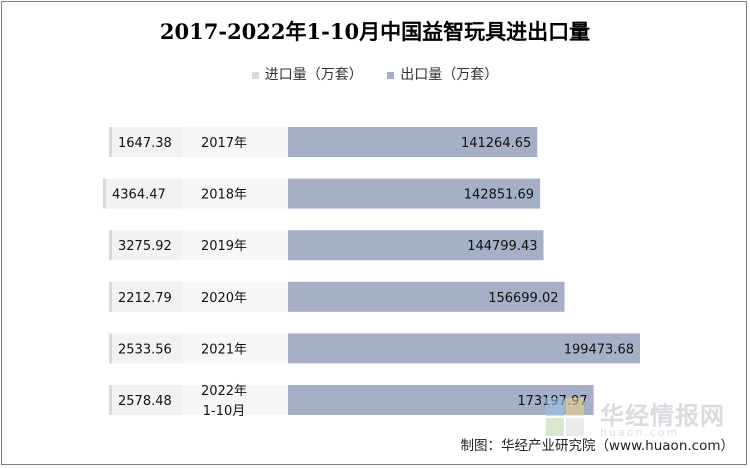 This screenshot has height=468, width=750. What do you see at coordinates (224, 143) in the screenshot?
I see `category-label: 2017年` at bounding box center [224, 143].